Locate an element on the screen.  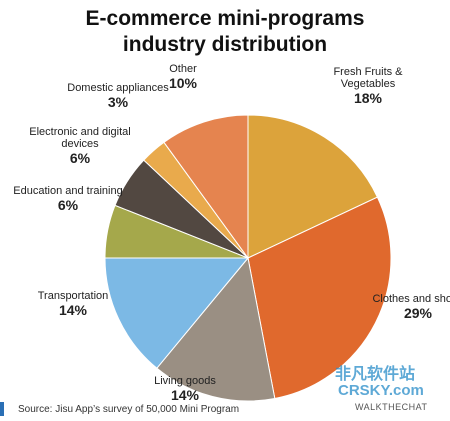
category-label: Living goods is located at coordinates (185, 381).